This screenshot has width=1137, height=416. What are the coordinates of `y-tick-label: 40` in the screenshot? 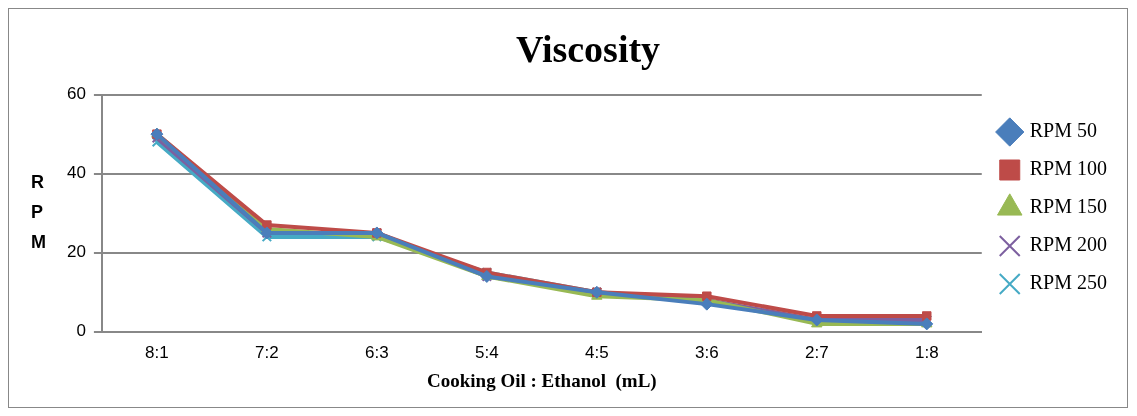 It's located at (76, 173).